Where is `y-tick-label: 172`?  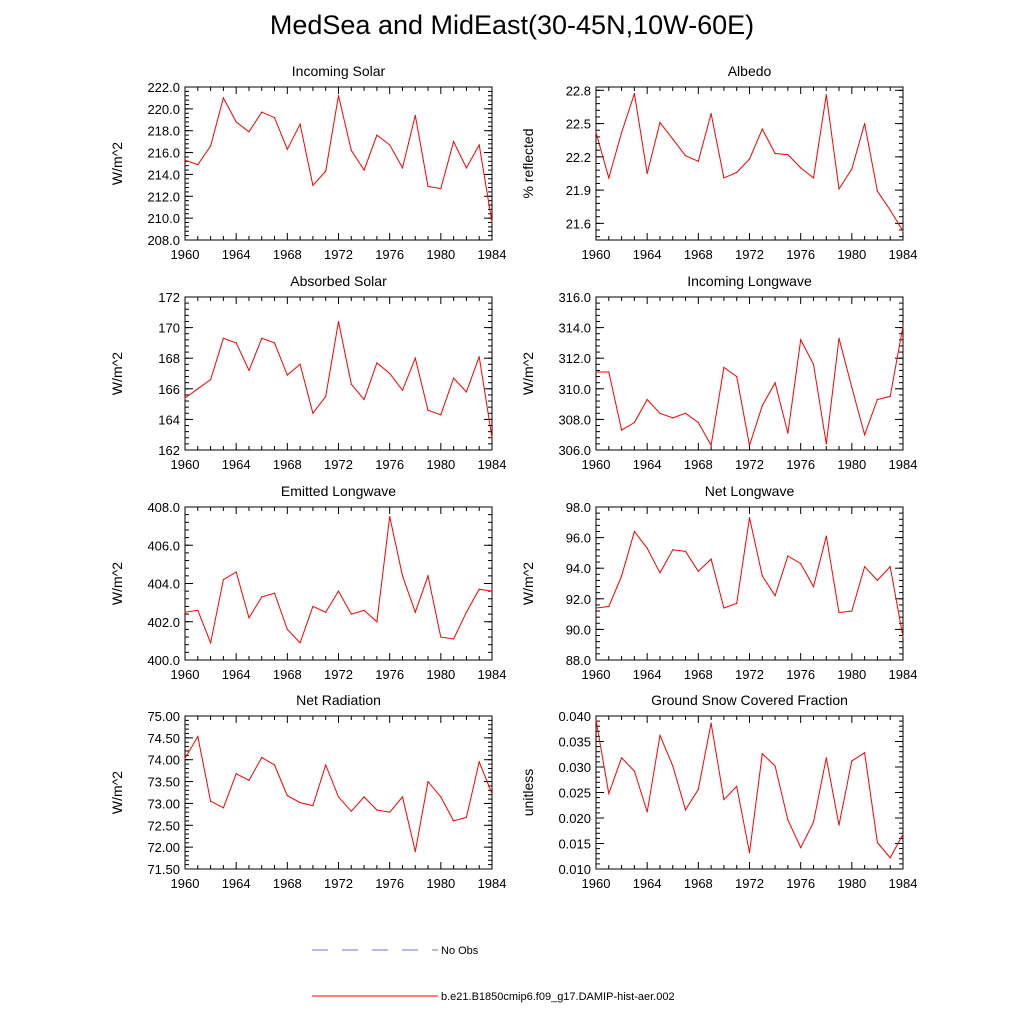
y-tick-label: 172 is located at coordinates (169, 297).